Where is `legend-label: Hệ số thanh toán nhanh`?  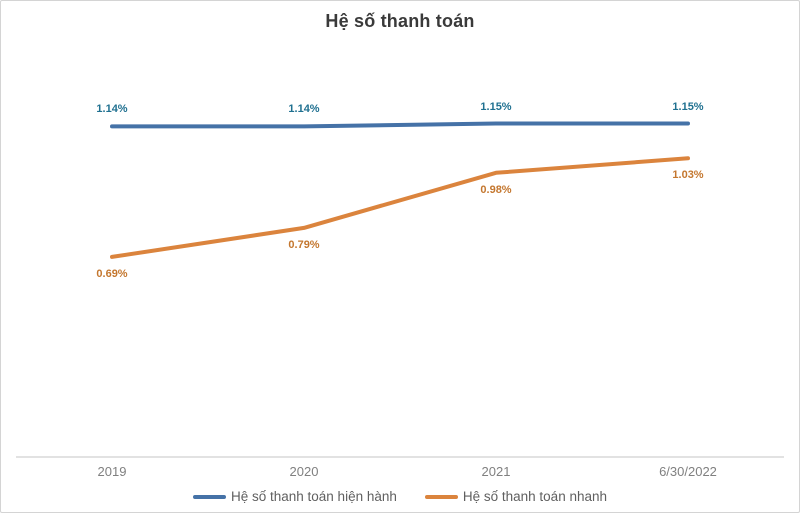
legend-label: Hệ số thanh toán nhanh is located at coordinates (534, 496).